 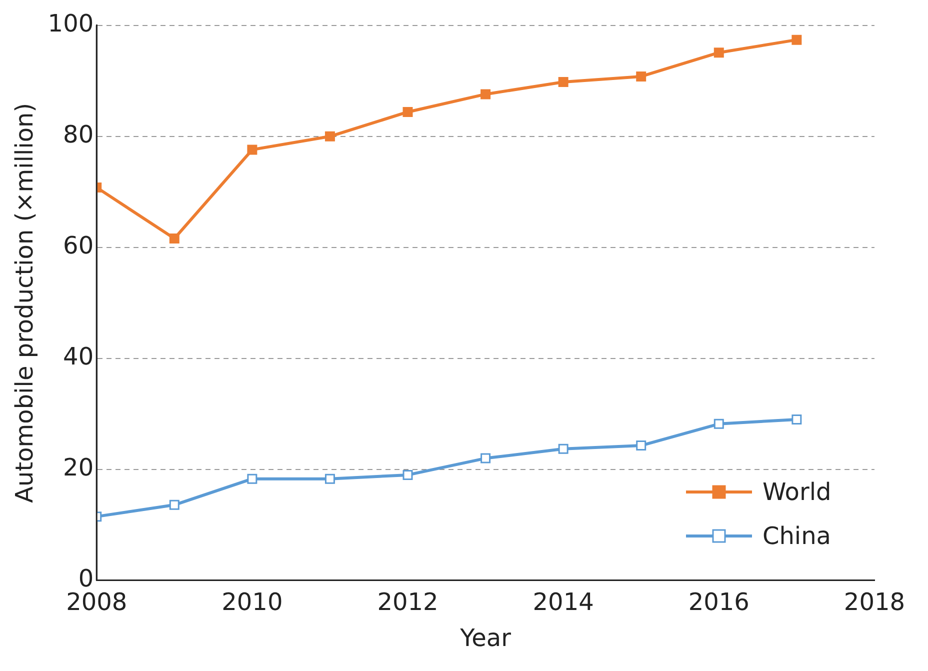 I want to click on x-axis-title: Year, so click(x=485, y=638).